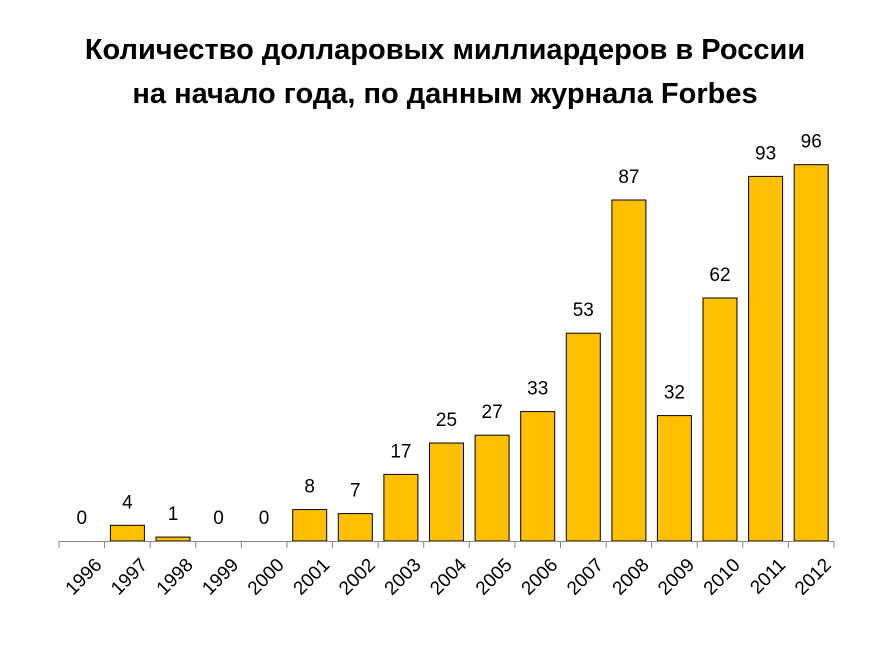 Image resolution: width=890 pixels, height=650 pixels. What do you see at coordinates (355, 527) in the screenshot?
I see `bar-2002` at bounding box center [355, 527].